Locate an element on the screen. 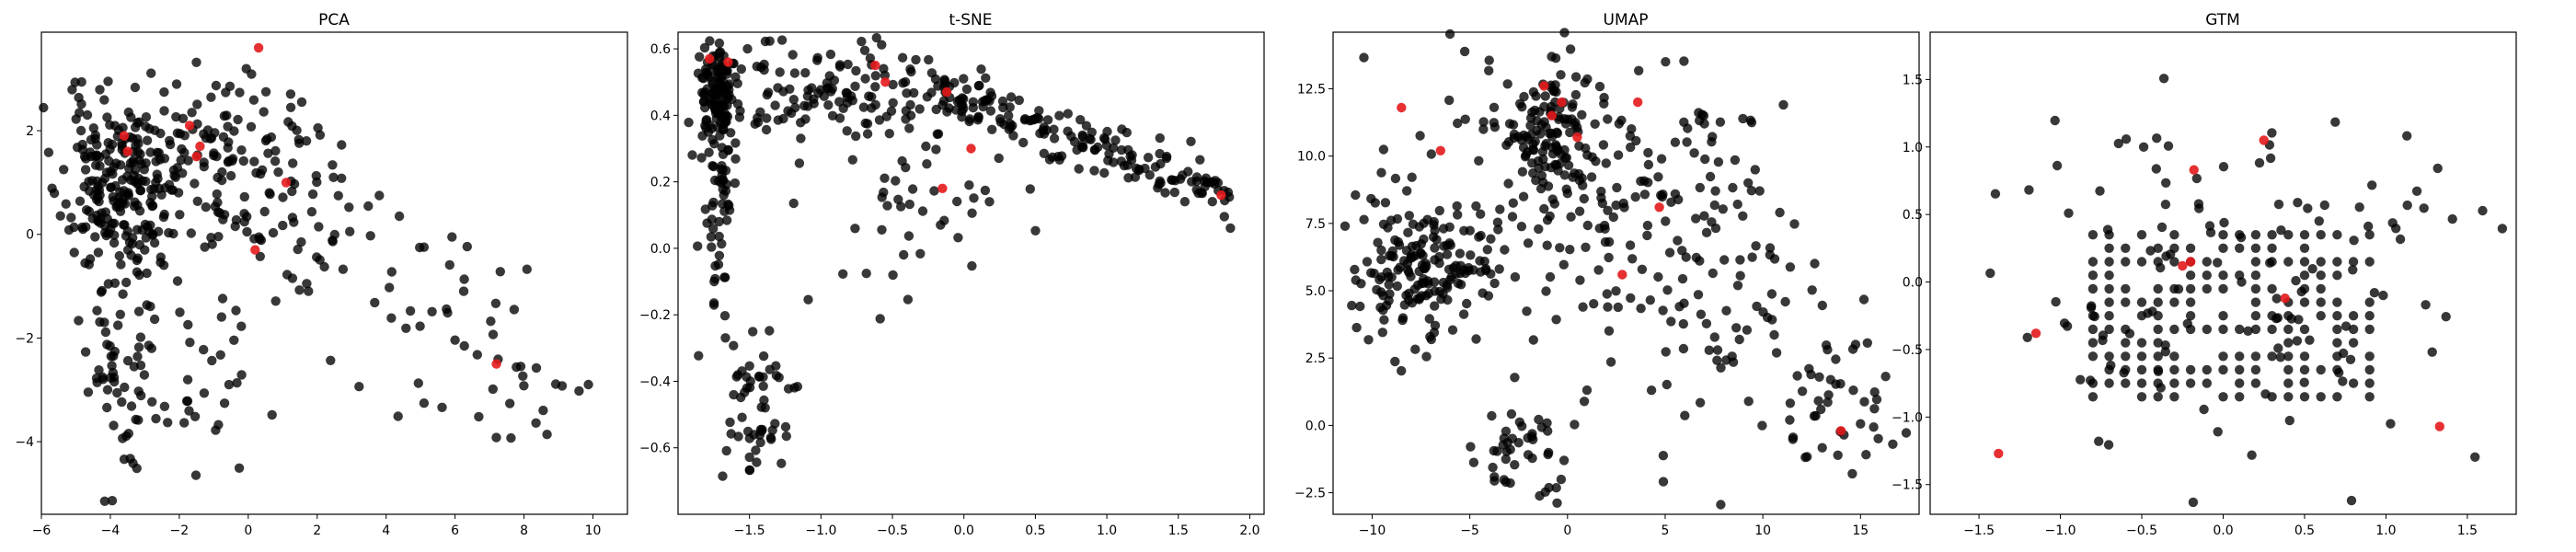 Image resolution: width=2576 pixels, height=552 pixels. panel-title: PCA is located at coordinates (334, 20).